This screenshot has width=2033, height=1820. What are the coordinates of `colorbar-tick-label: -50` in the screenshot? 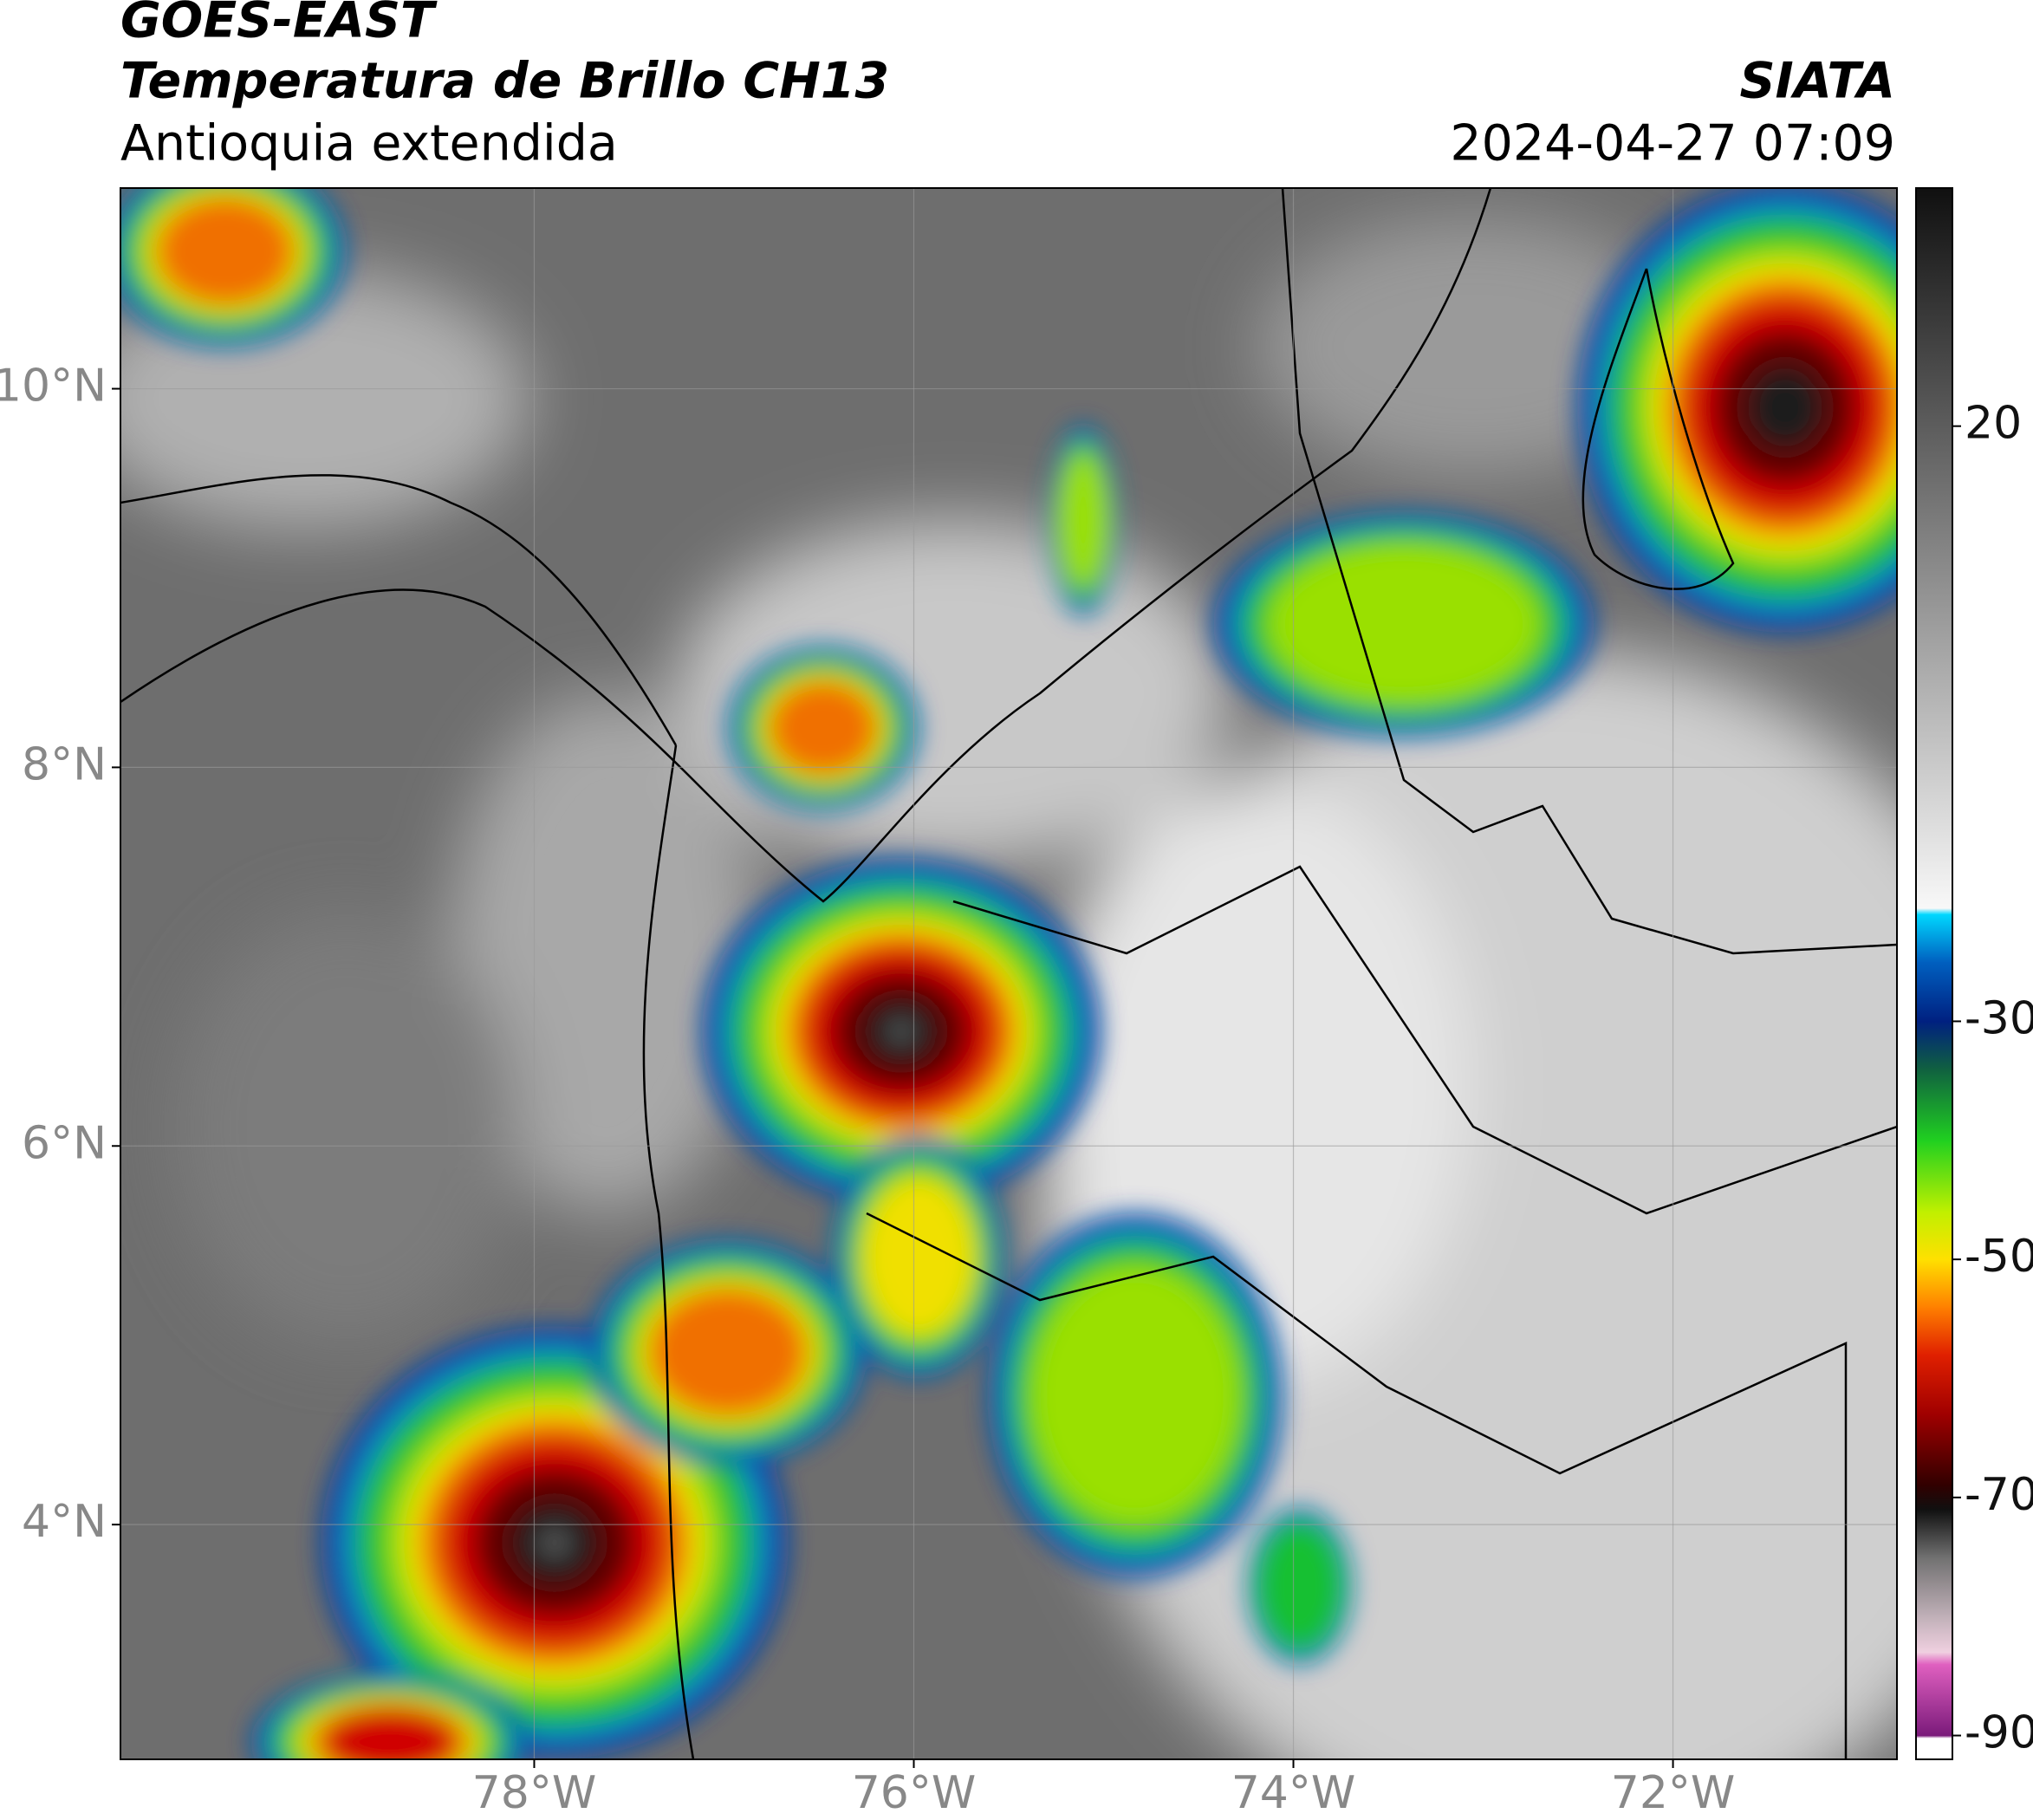 It's located at (1999, 1257).